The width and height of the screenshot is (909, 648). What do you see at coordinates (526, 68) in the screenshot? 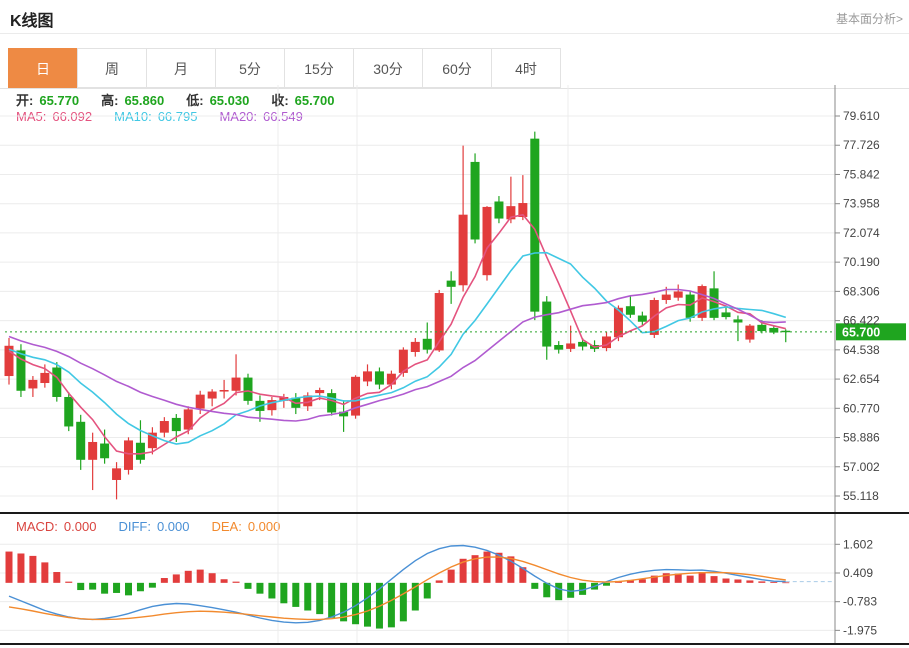
I see `tab-7: 4时` at bounding box center [526, 68].